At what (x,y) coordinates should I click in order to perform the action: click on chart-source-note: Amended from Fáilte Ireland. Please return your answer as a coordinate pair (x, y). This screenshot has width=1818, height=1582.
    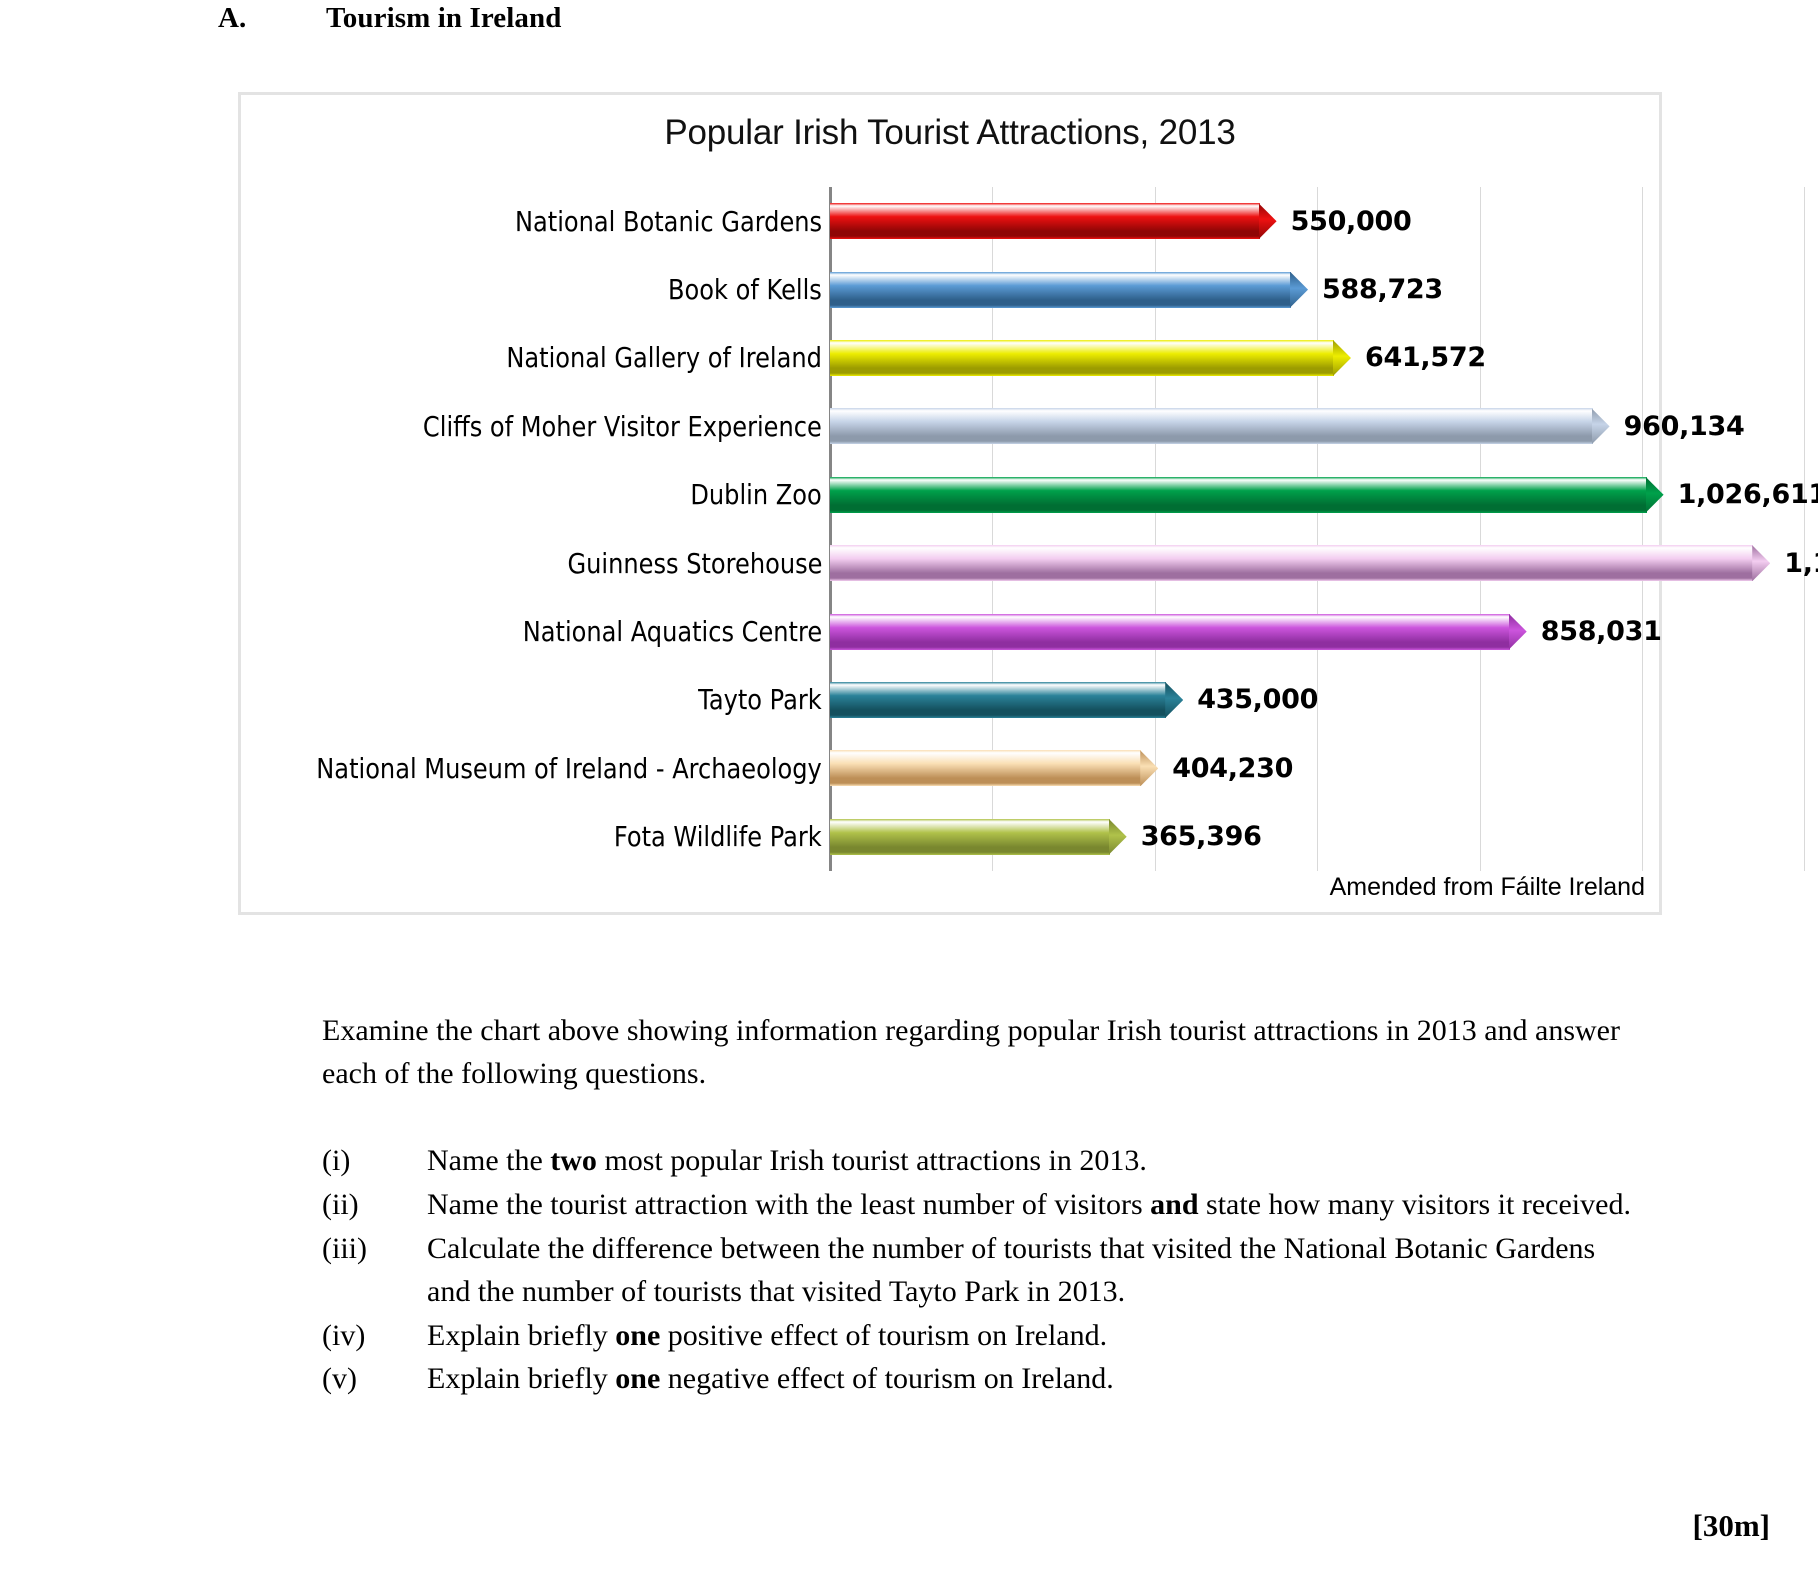
    Looking at the image, I should click on (1487, 887).